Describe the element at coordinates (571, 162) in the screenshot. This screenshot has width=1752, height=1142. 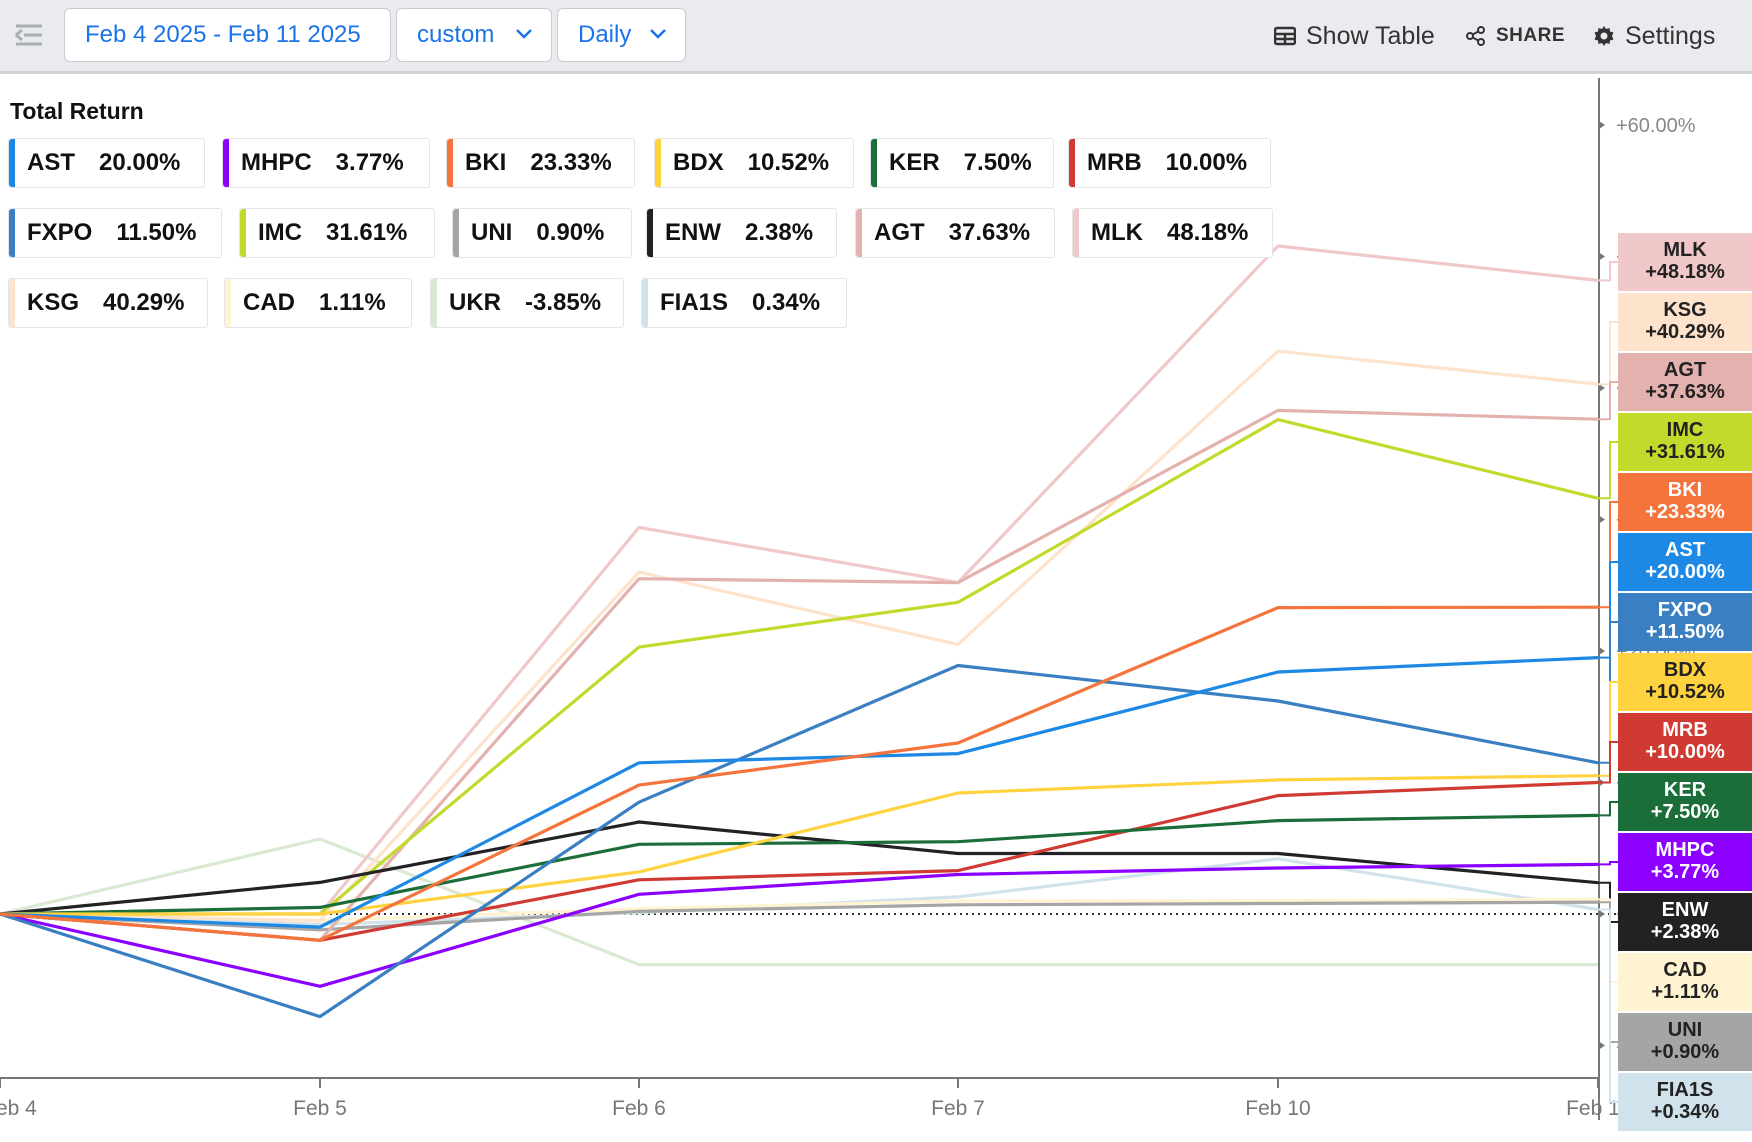
I see `legend-value: 23.33%` at that location.